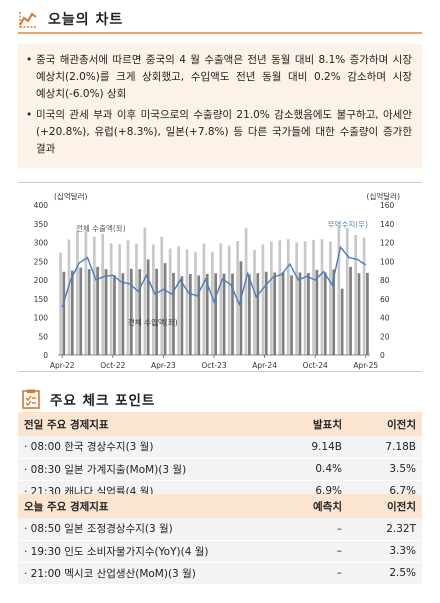 The width and height of the screenshot is (440, 603). Describe the element at coordinates (385, 573) in the screenshot. I see `prior-value: 2.5%` at that location.